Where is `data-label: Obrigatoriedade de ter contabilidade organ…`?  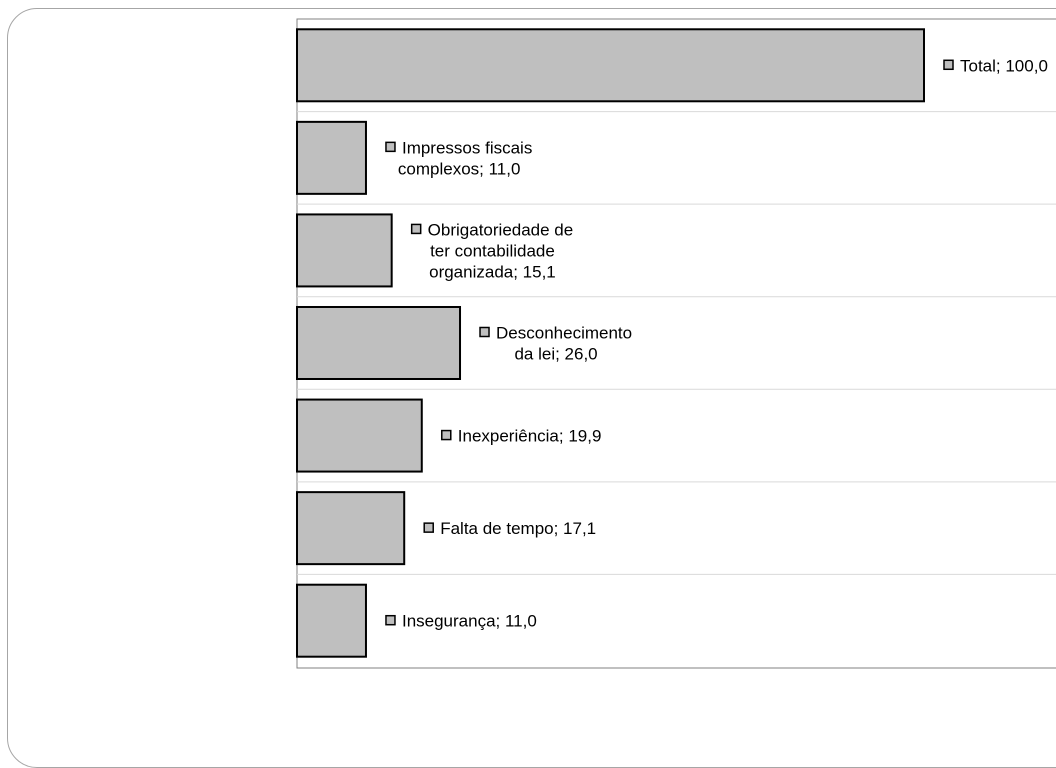 data-label: Obrigatoriedade de ter contabilidade organ… is located at coordinates (501, 250).